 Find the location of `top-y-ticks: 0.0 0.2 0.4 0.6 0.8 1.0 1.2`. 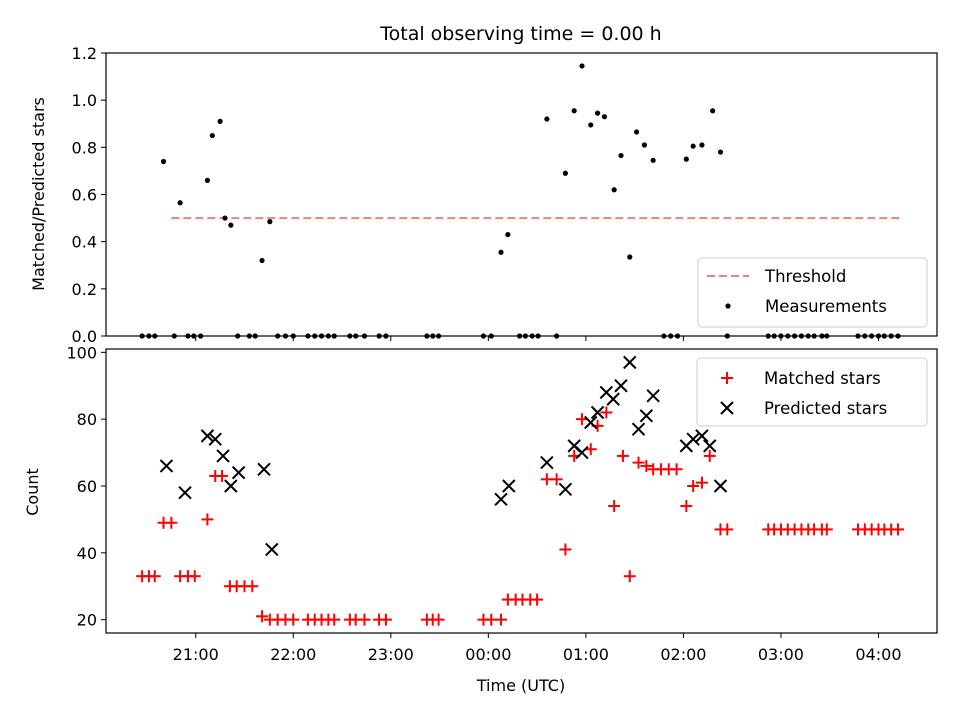

top-y-ticks: 0.0 0.2 0.4 0.6 0.8 1.0 1.2 is located at coordinates (89, 195).